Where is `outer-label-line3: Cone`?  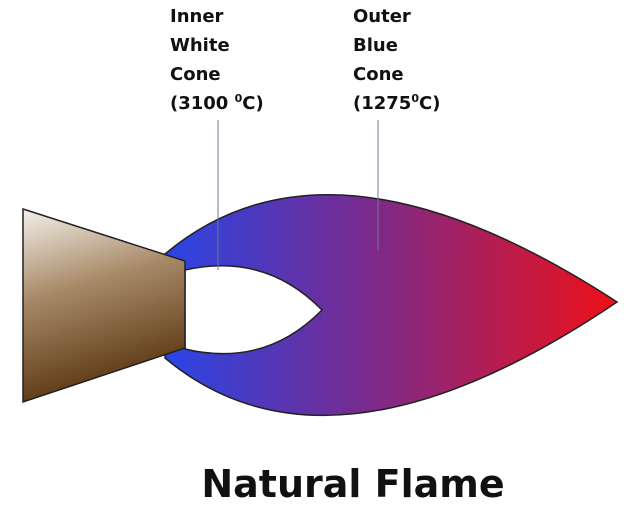 outer-label-line3: Cone is located at coordinates (378, 74).